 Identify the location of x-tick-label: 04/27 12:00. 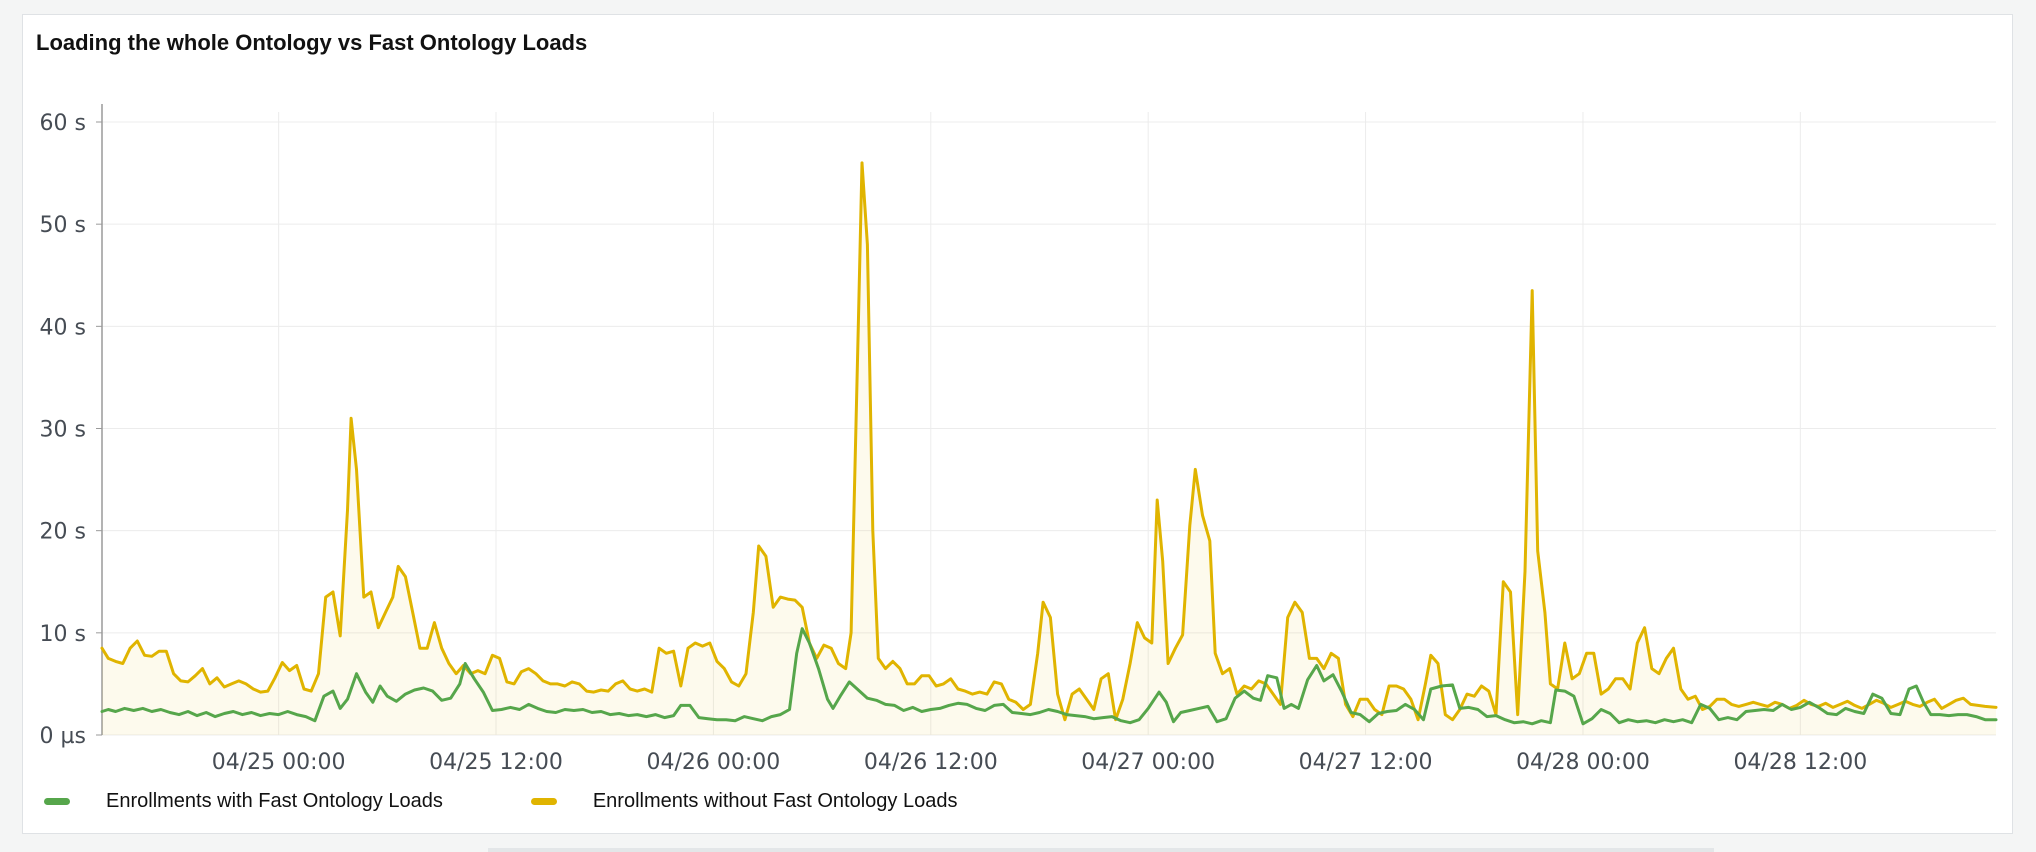
(1366, 762).